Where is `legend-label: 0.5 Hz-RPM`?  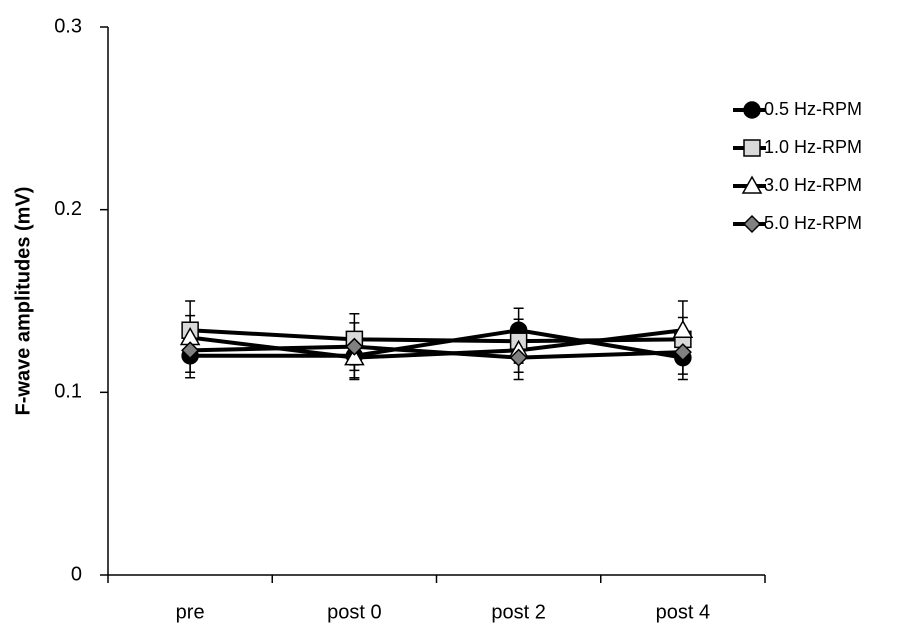
legend-label: 0.5 Hz-RPM is located at coordinates (813, 109).